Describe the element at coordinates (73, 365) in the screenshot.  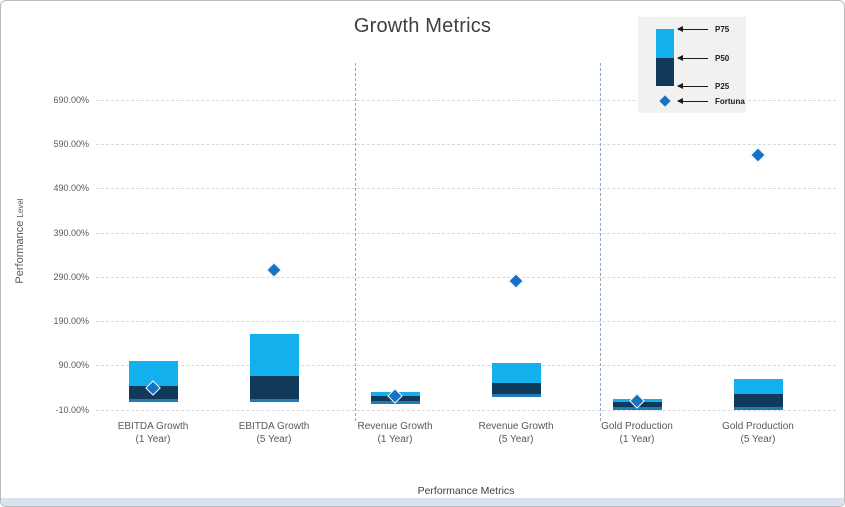
I see `y-tick-label: 90.00%` at that location.